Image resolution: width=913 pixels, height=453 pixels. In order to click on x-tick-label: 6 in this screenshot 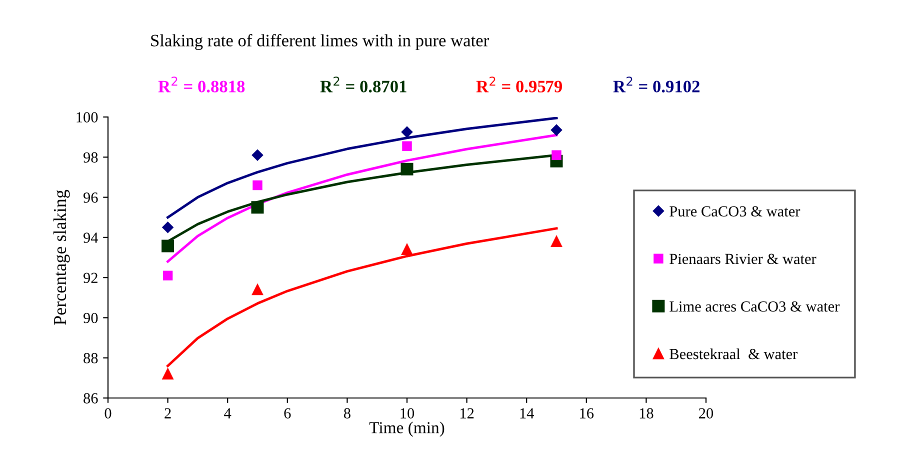, I will do `click(287, 413)`.